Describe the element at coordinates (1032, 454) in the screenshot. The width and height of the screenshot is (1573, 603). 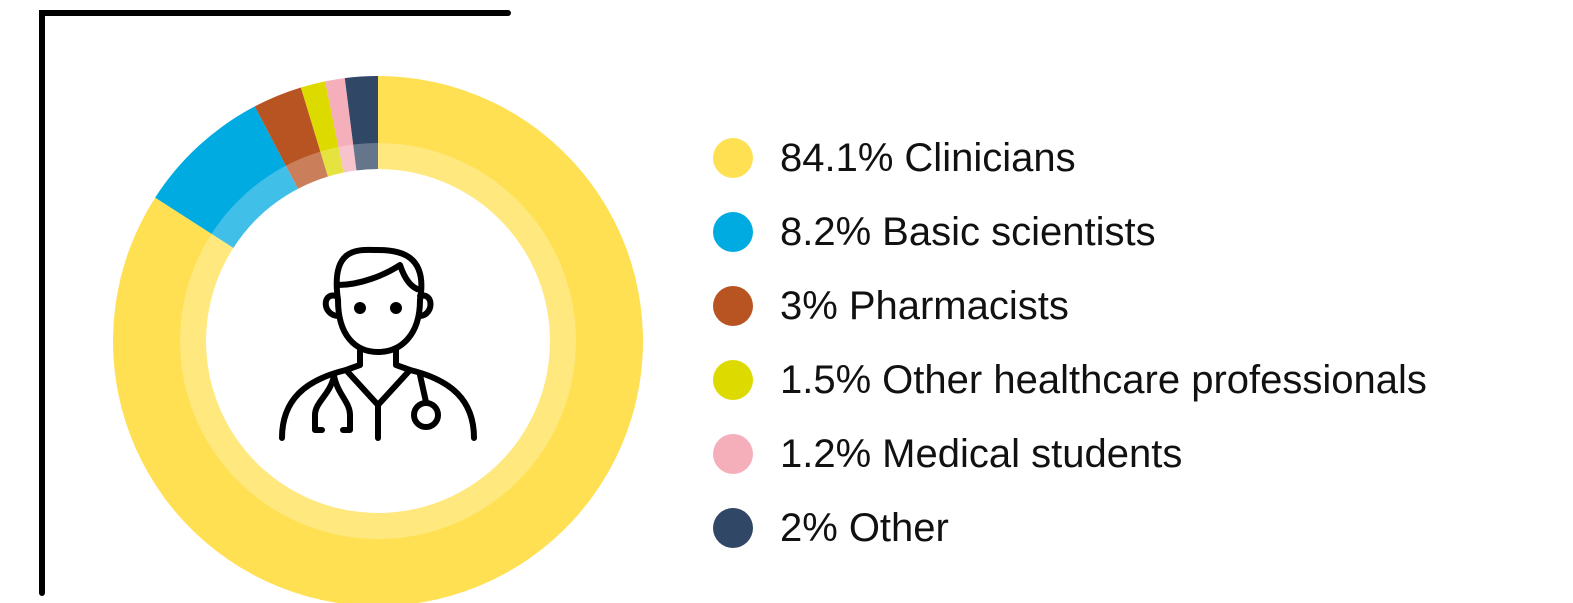
I see `legend-category: Medical students` at that location.